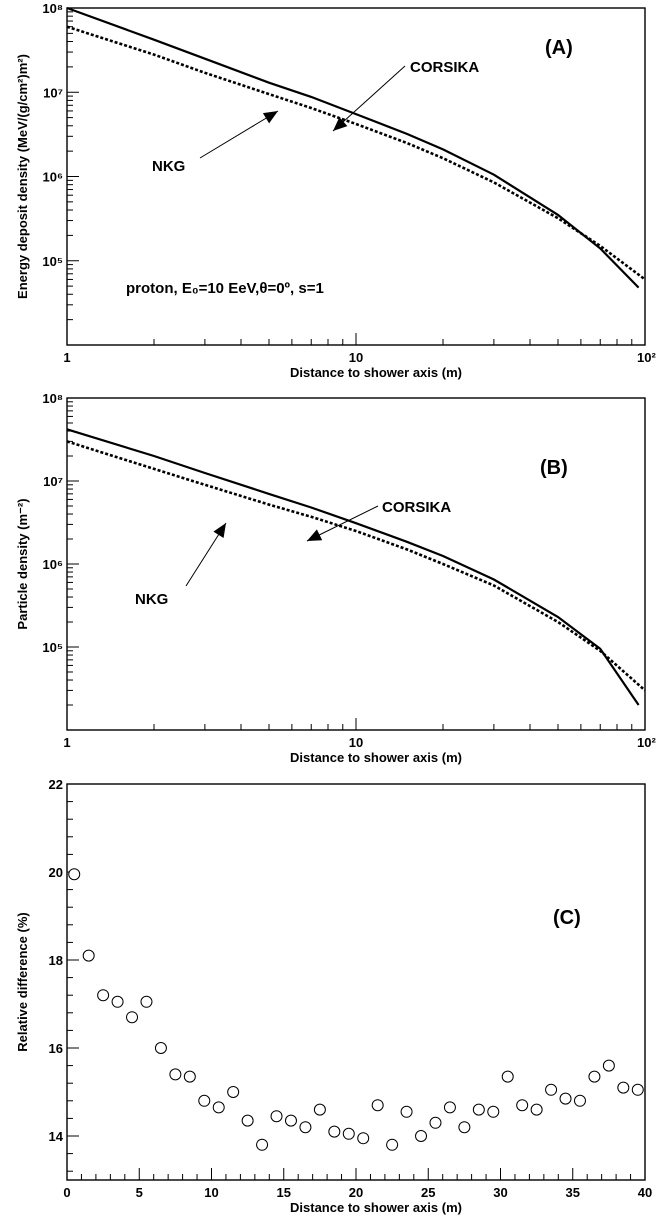 The image size is (661, 1222). Describe the element at coordinates (428, 1192) in the screenshot. I see `x-tick-label: 25` at that location.